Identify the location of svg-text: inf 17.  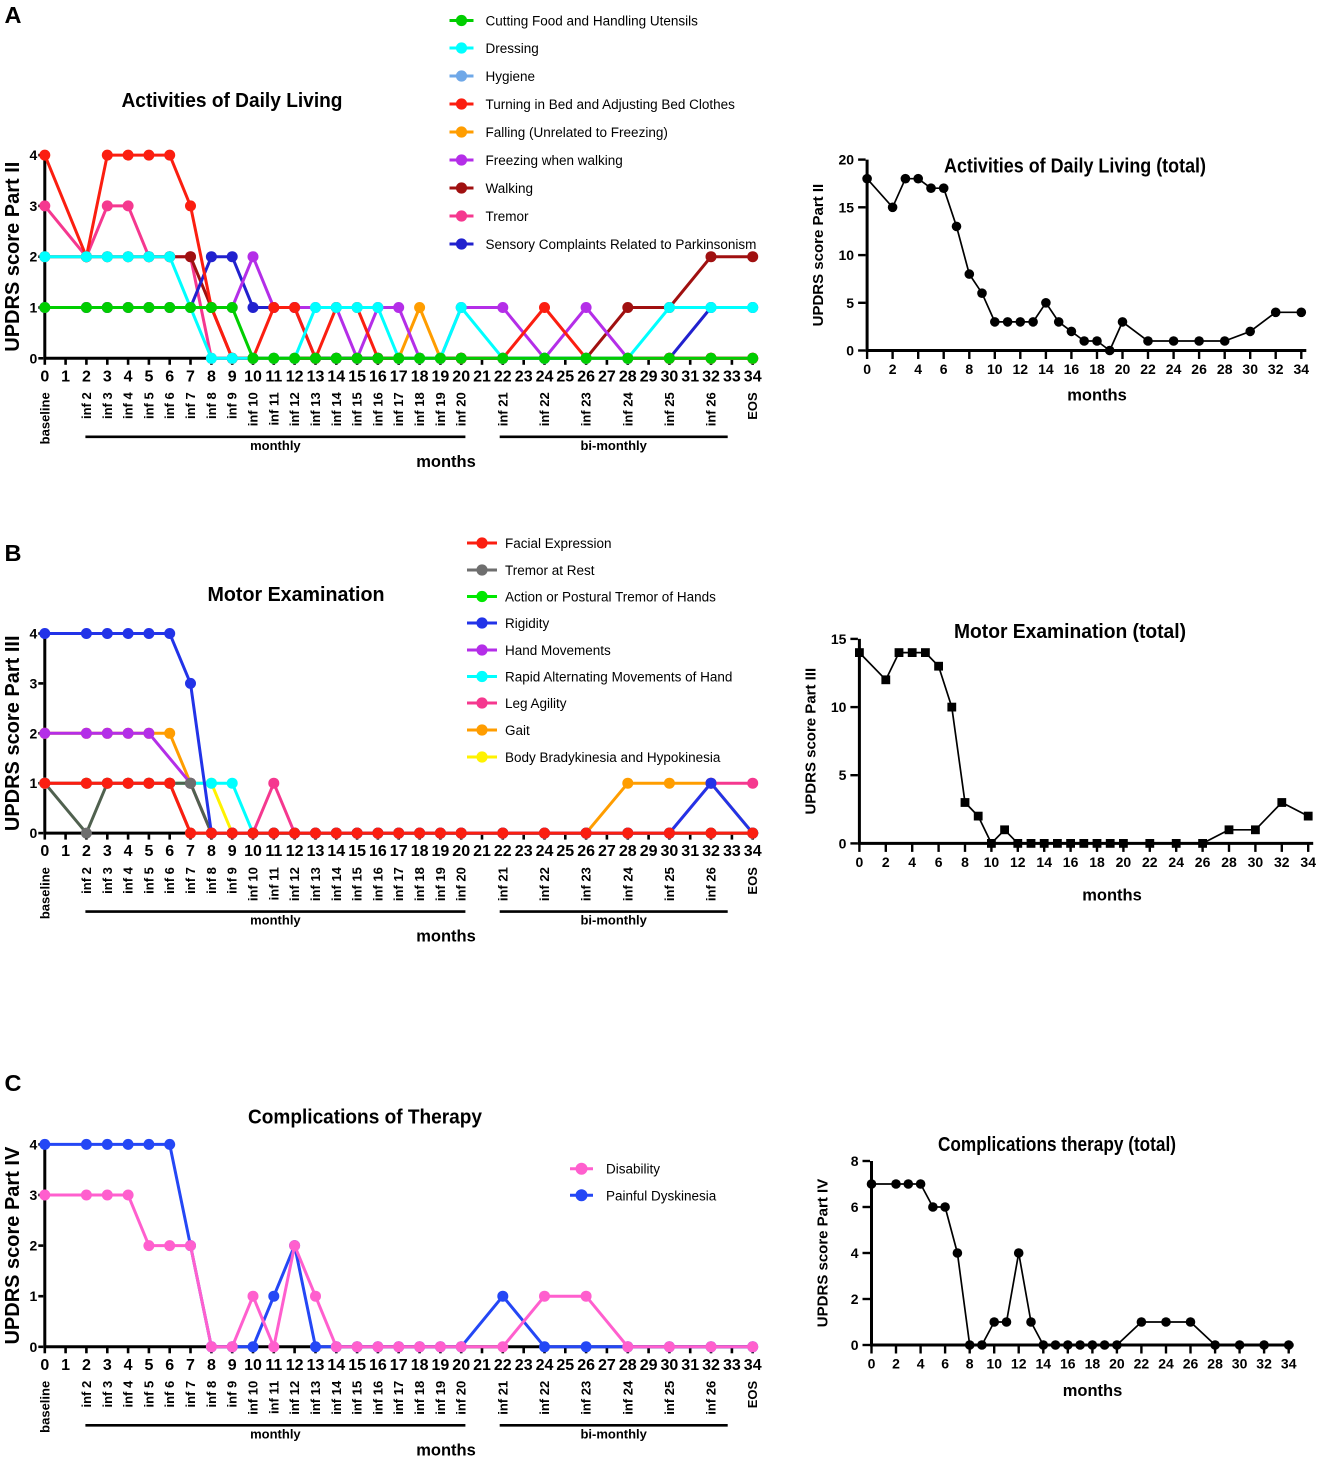
(398, 884).